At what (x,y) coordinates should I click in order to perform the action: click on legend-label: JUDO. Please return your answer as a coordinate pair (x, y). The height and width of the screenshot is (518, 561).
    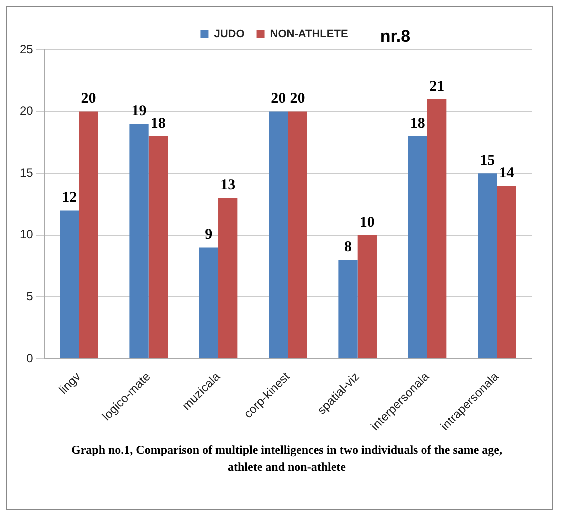
    Looking at the image, I should click on (230, 34).